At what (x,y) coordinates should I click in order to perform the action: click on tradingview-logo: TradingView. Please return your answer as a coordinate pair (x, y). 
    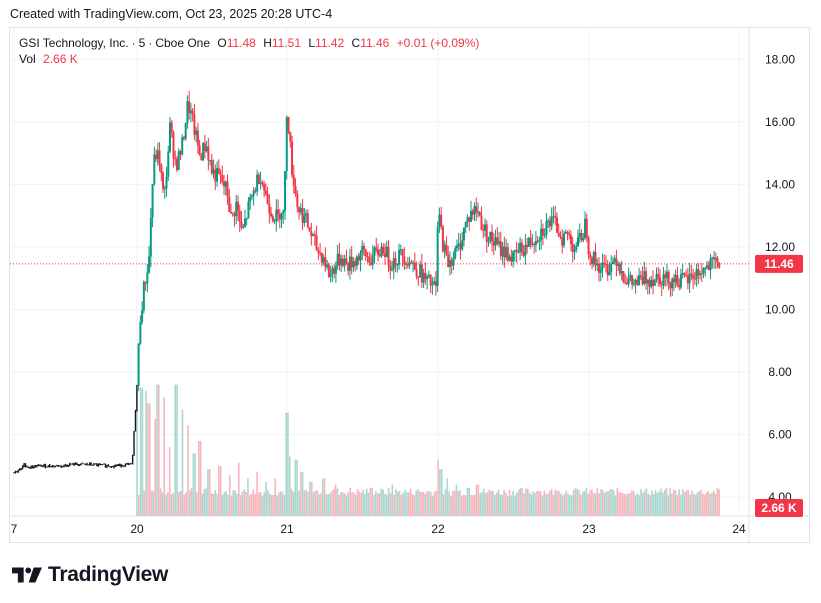
    Looking at the image, I should click on (90, 575).